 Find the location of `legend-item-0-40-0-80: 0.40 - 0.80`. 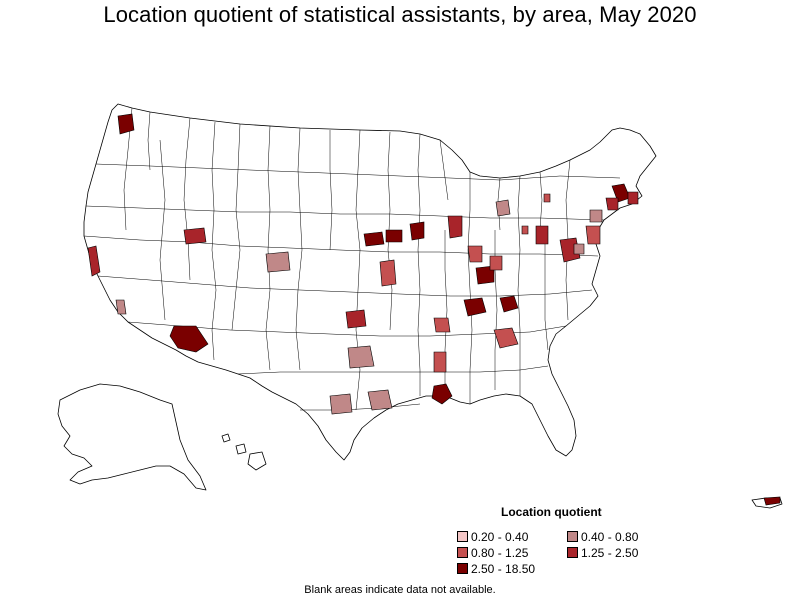

legend-item-0-40-0-80: 0.40 - 0.80 is located at coordinates (602, 538).